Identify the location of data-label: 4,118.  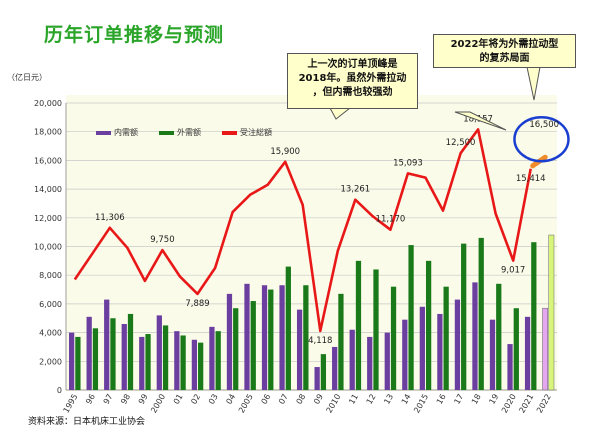
(320, 341).